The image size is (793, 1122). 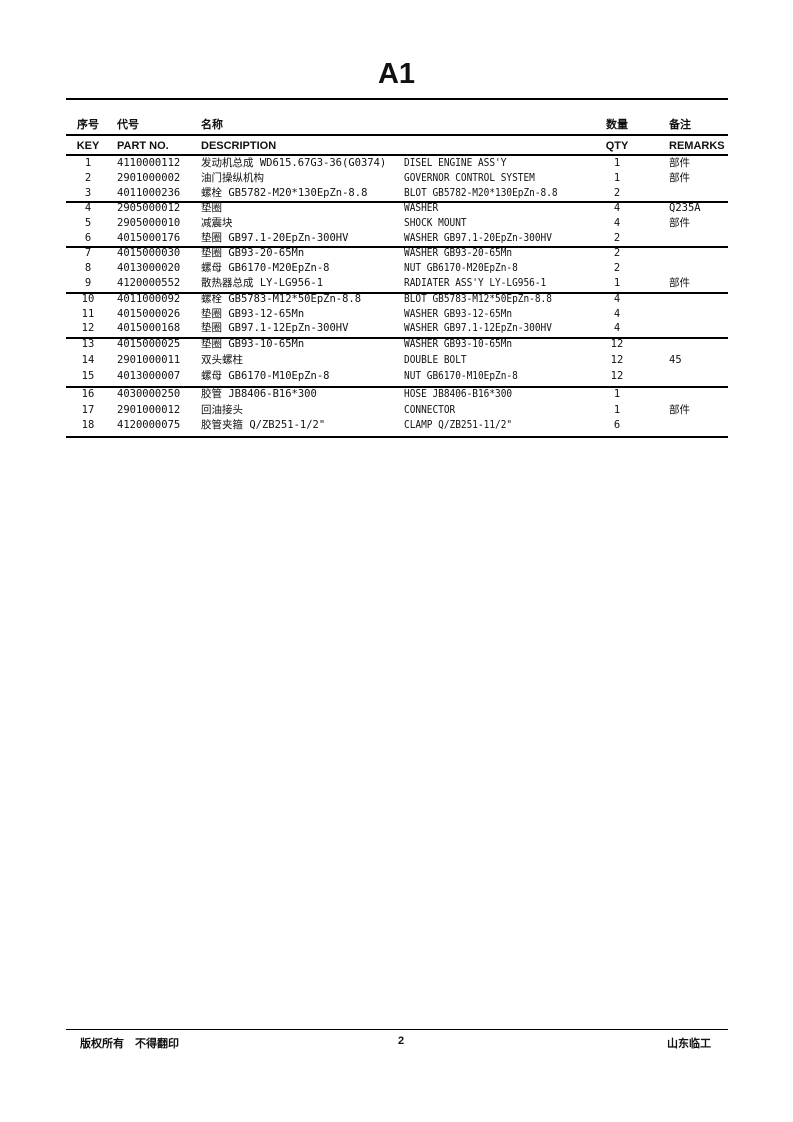 I want to click on cell-en: DISEL ENGINE ASS'Y, so click(x=455, y=163).